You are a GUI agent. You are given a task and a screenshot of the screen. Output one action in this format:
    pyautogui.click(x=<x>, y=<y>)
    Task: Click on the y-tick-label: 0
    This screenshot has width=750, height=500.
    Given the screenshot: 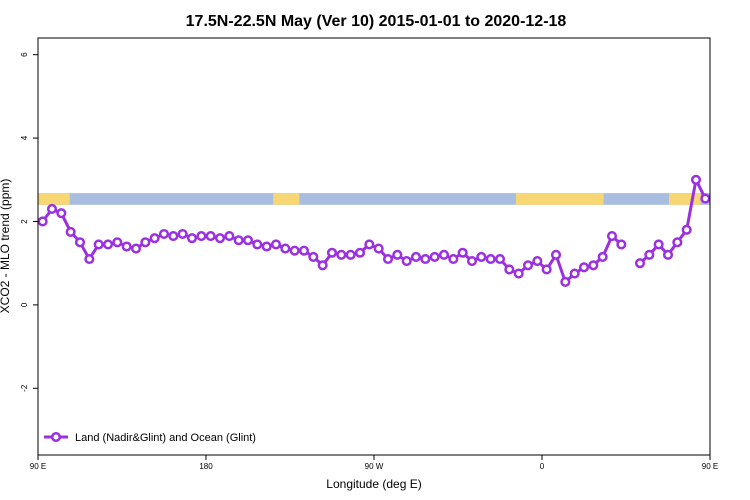 What is the action you would take?
    pyautogui.click(x=24, y=304)
    